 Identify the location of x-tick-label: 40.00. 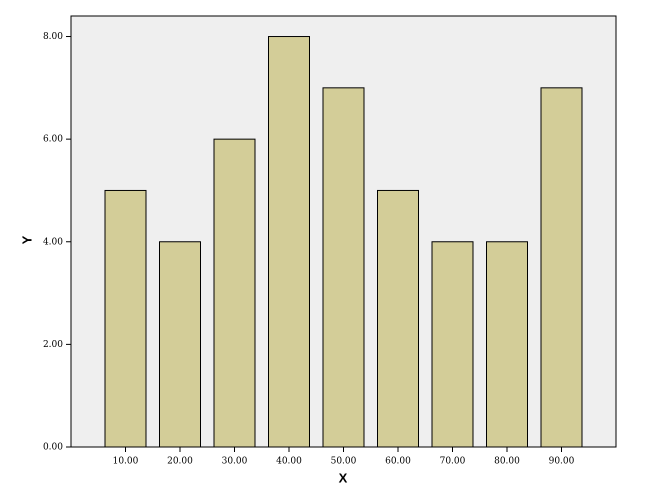
(289, 462).